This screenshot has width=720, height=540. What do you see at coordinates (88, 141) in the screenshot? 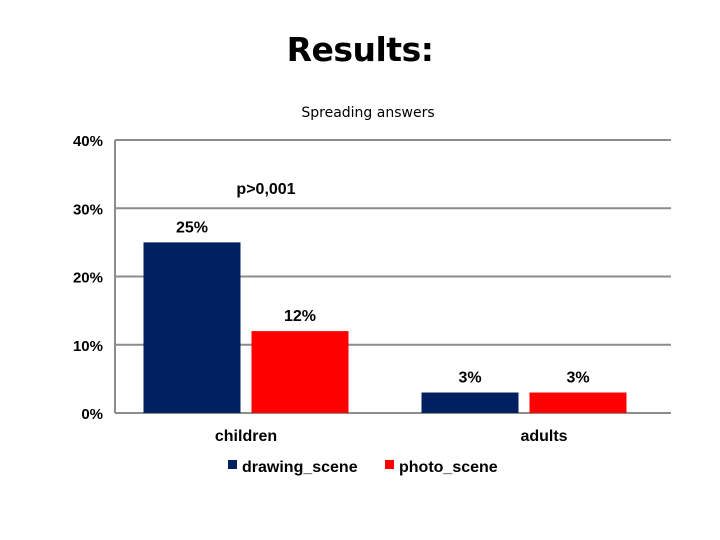
I see `y-tick-label: 40%` at bounding box center [88, 141].